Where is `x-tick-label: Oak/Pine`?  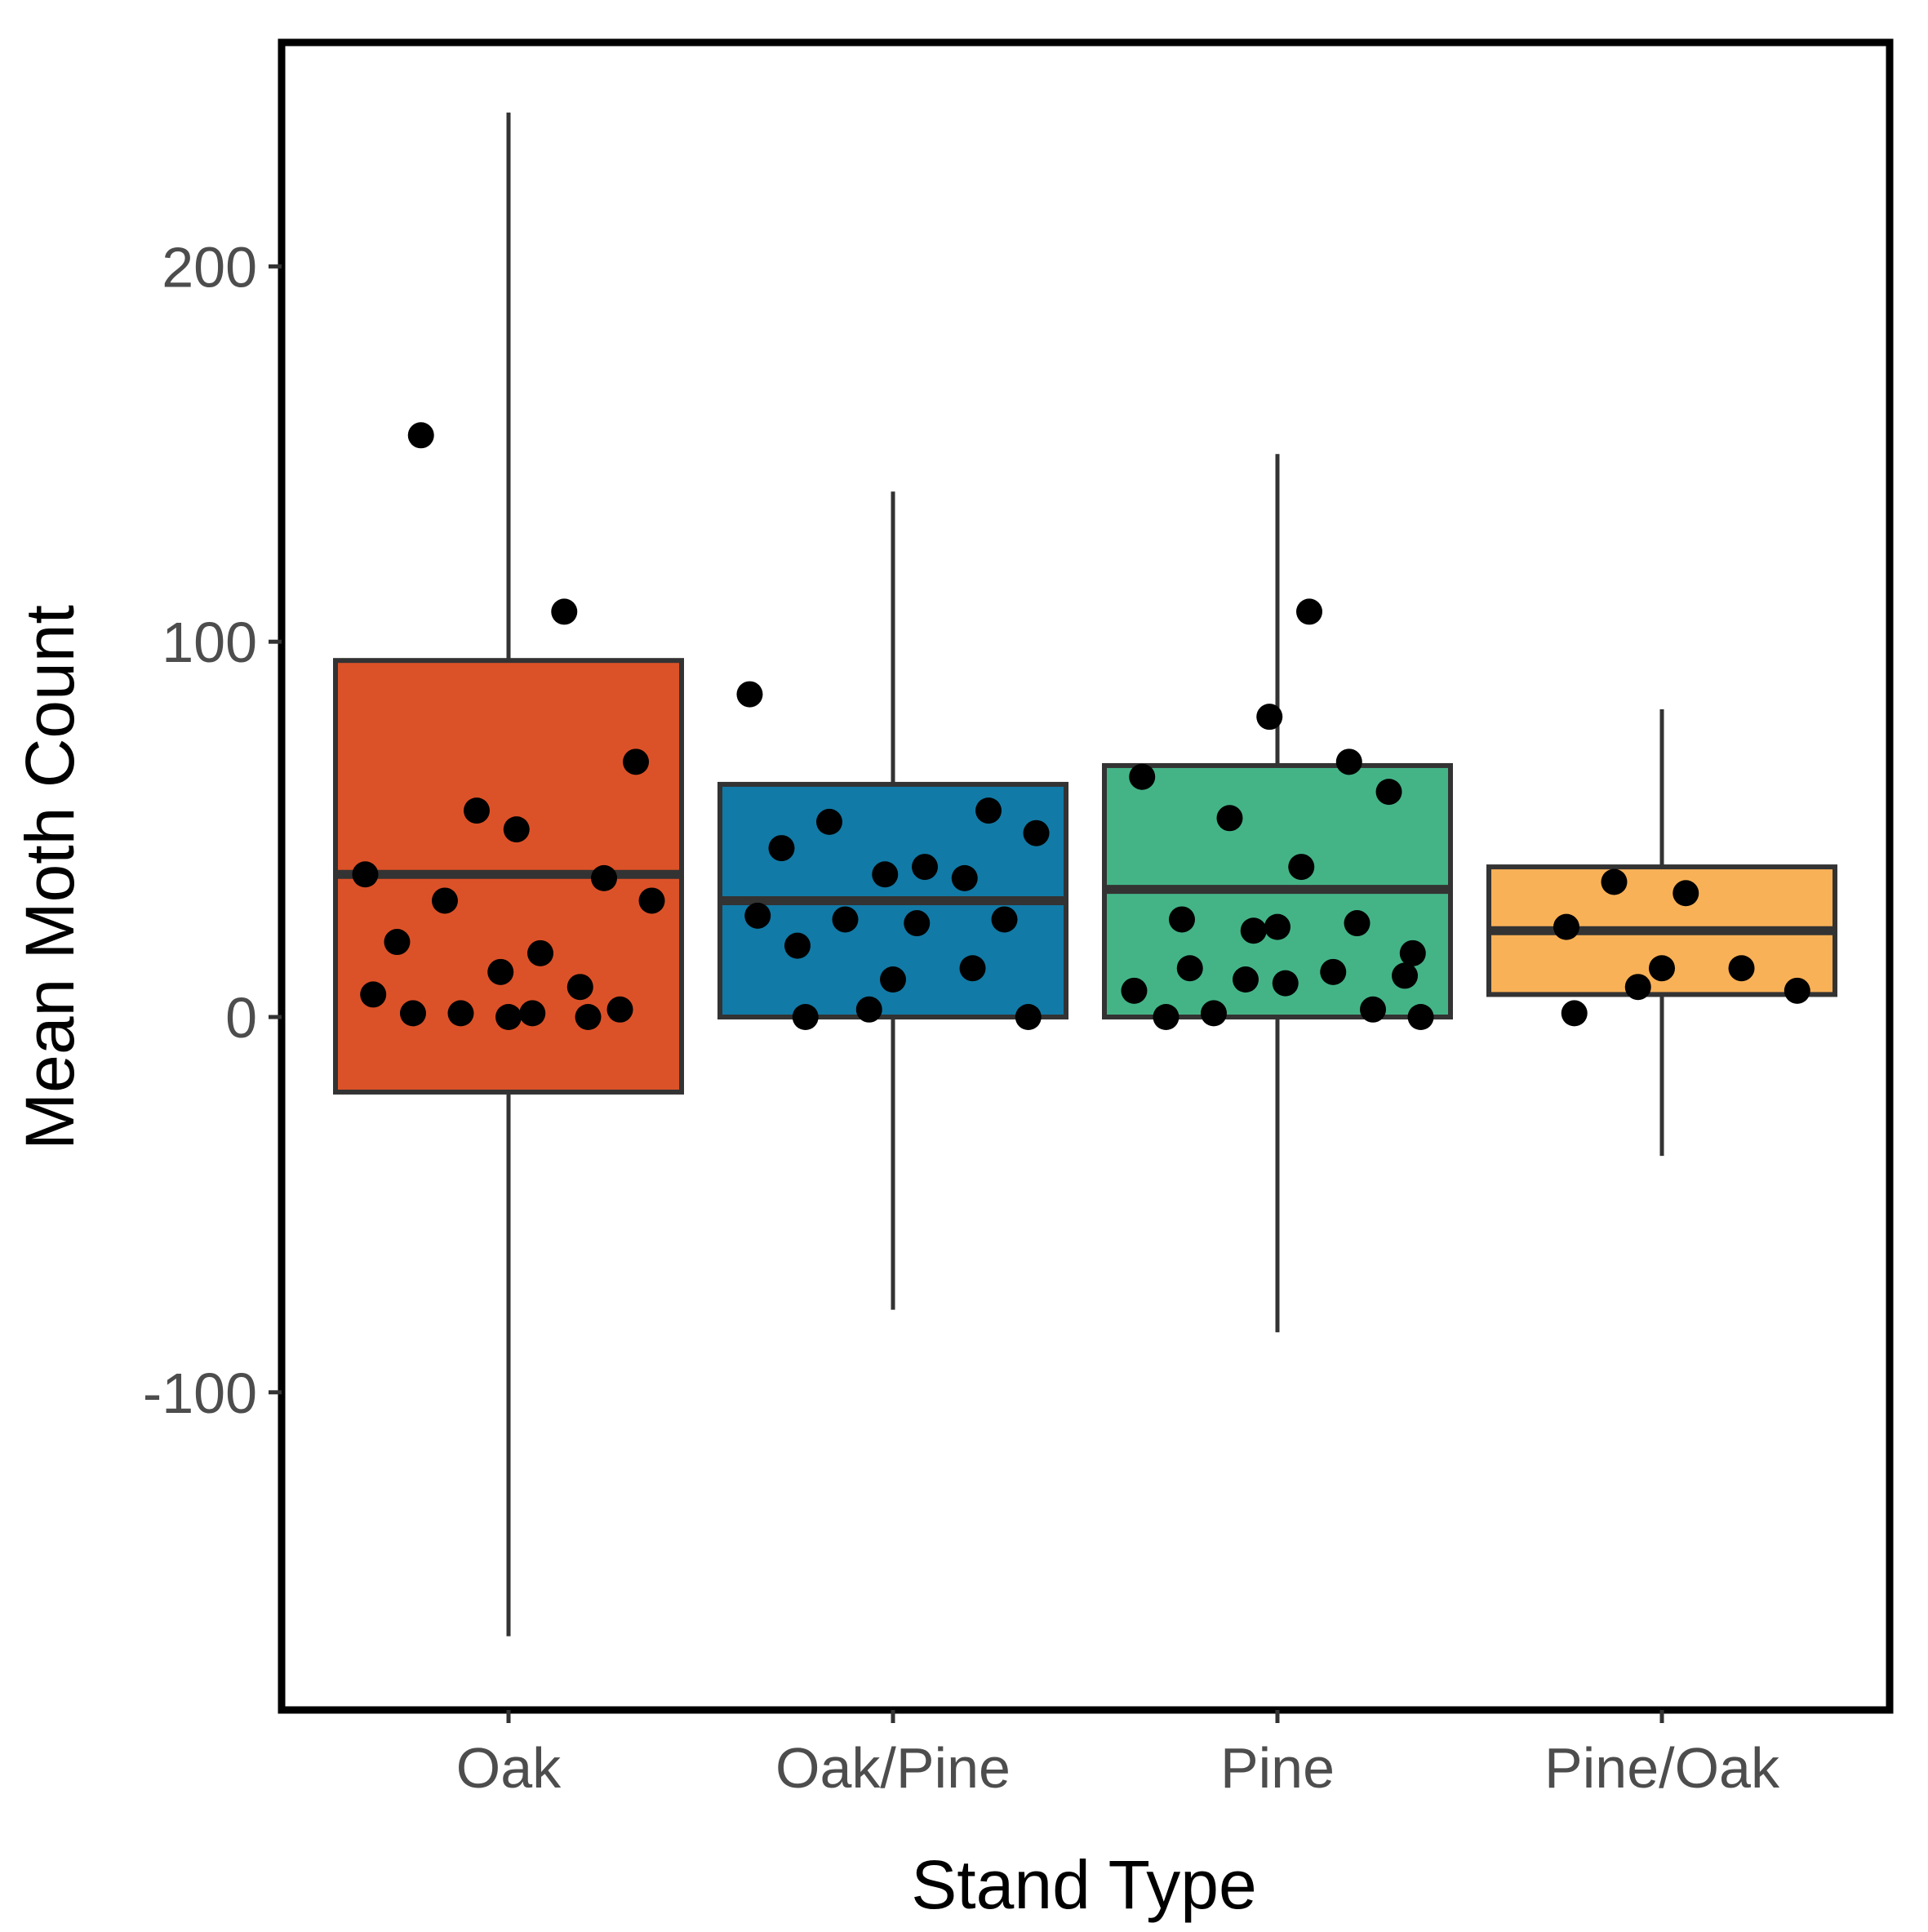
x-tick-label: Oak/Pine is located at coordinates (893, 1768).